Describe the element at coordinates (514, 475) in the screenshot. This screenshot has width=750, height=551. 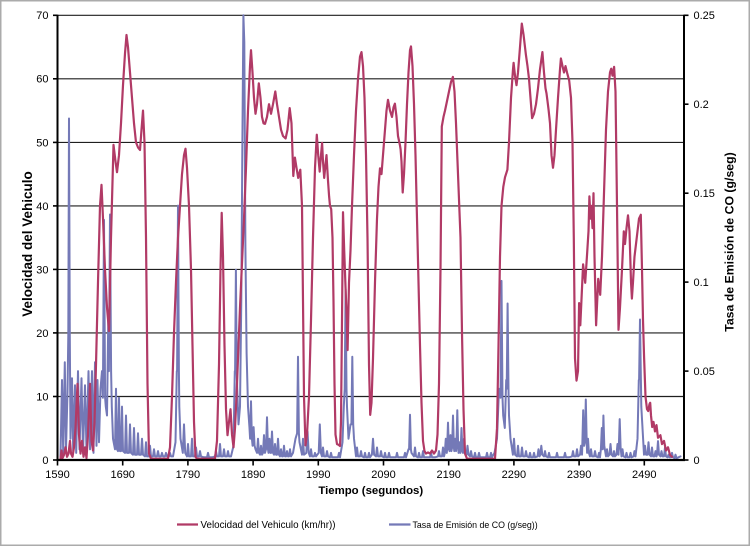
I see `svg-text: 2290` at that location.